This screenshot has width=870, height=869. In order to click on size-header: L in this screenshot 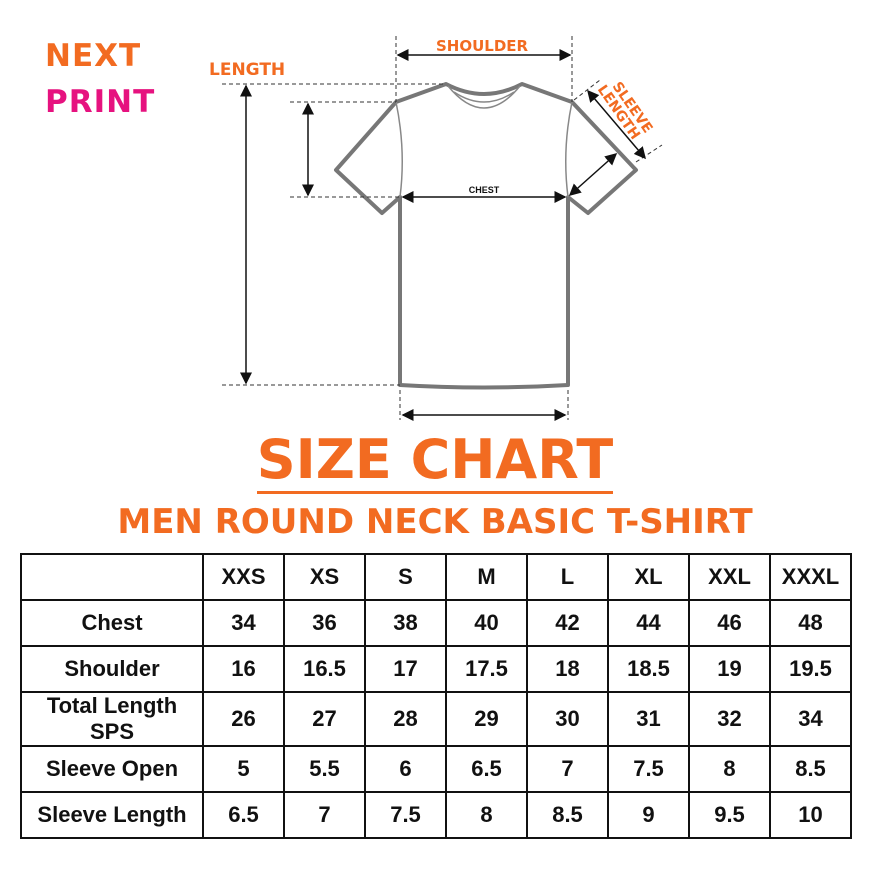, I will do `click(567, 577)`.